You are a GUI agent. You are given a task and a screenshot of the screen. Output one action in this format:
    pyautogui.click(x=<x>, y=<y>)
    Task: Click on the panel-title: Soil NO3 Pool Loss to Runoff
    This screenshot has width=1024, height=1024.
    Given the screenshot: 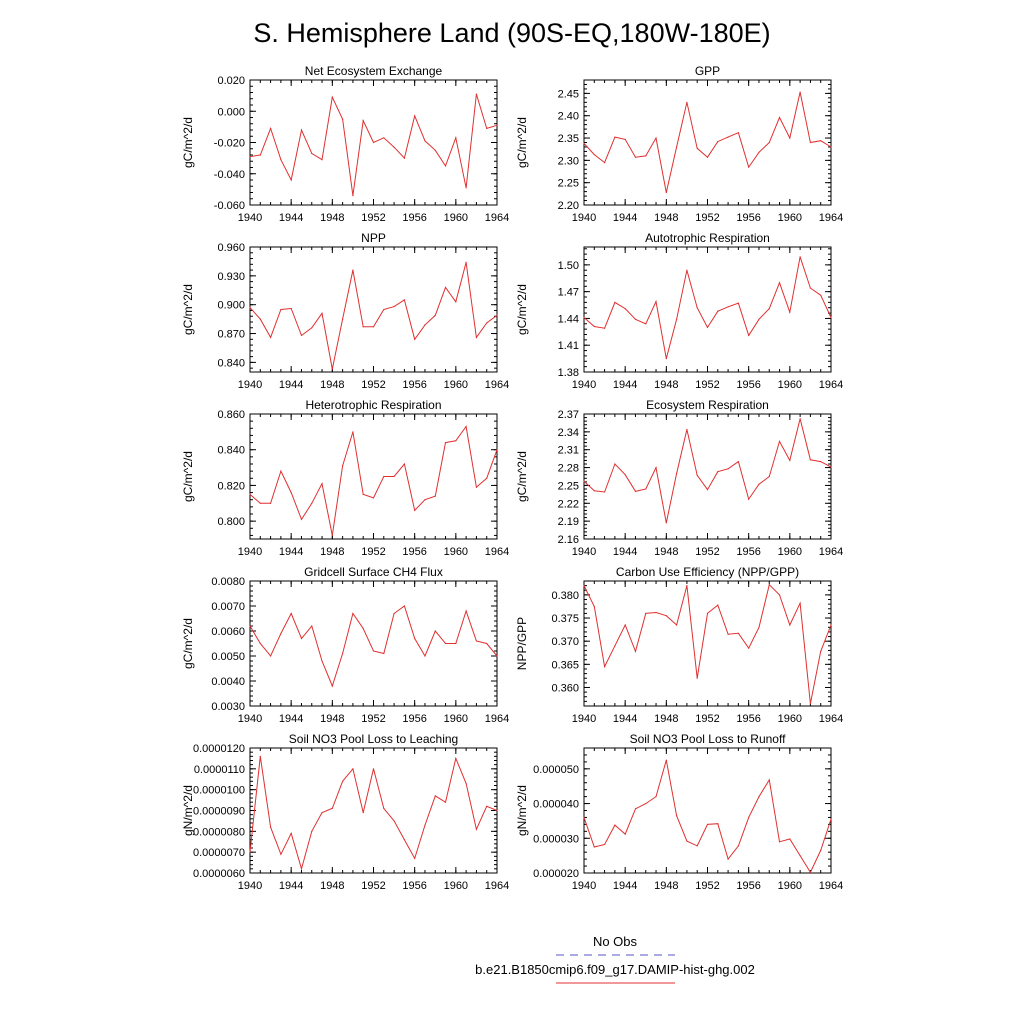 What is the action you would take?
    pyautogui.click(x=708, y=739)
    